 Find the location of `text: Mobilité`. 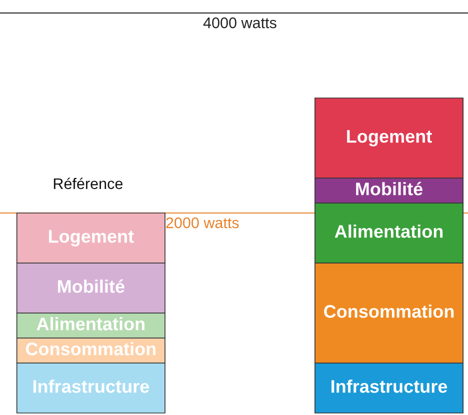

text: Mobilité is located at coordinates (91, 286).